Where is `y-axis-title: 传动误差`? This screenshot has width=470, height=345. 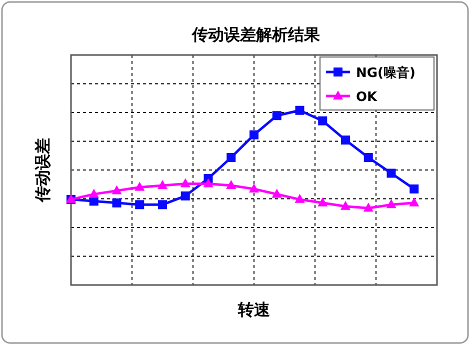 y-axis-title: 传动误差 is located at coordinates (42, 170).